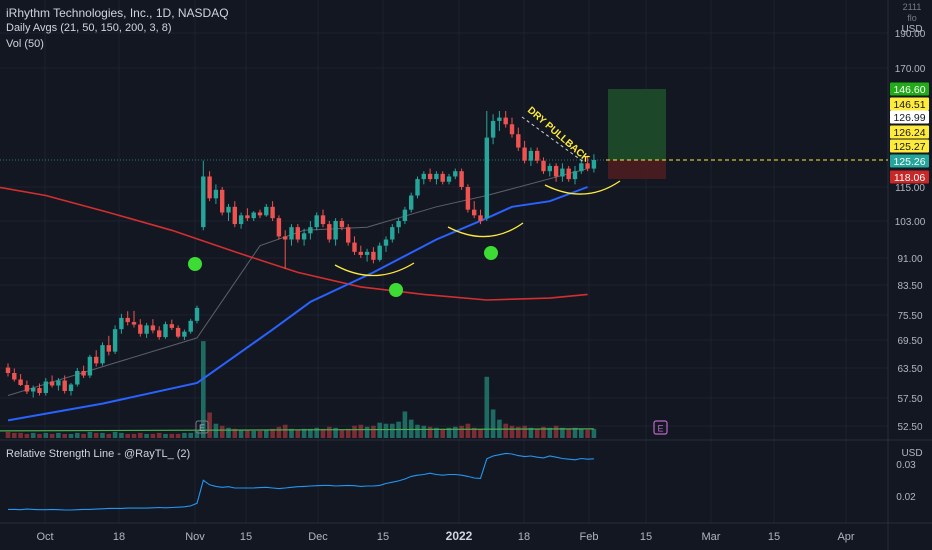 This screenshot has width=932, height=550. I want to click on currency-label-top: 2111 flo USD, so click(912, 18).